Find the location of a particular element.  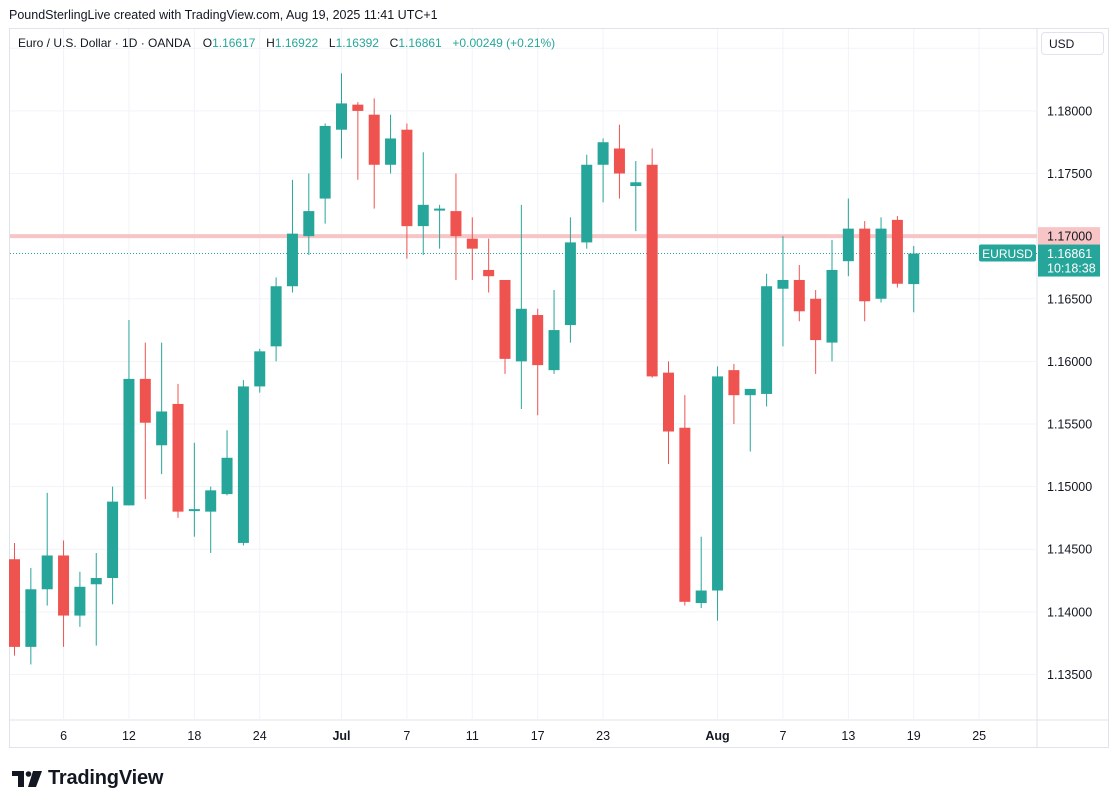

brand-name: TradingView is located at coordinates (106, 778).